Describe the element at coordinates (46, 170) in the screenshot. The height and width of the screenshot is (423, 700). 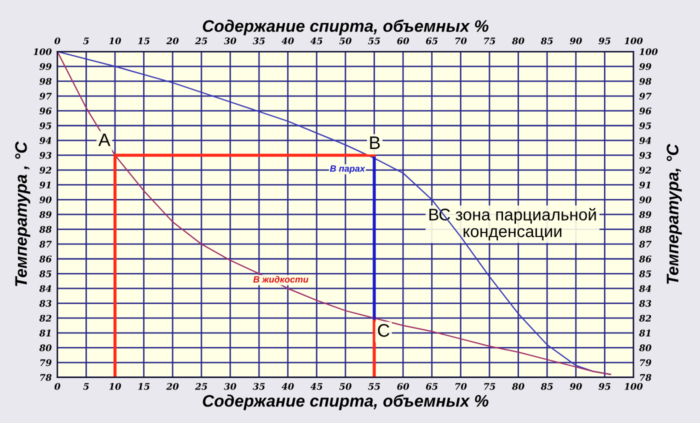
I see `y-tick-label: 92` at that location.